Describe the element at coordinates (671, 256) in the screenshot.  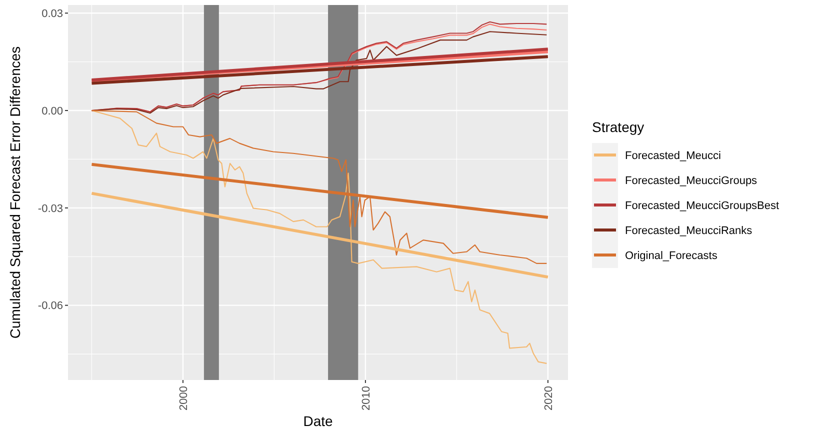
I see `legend-label: Original_Forecasts` at that location.